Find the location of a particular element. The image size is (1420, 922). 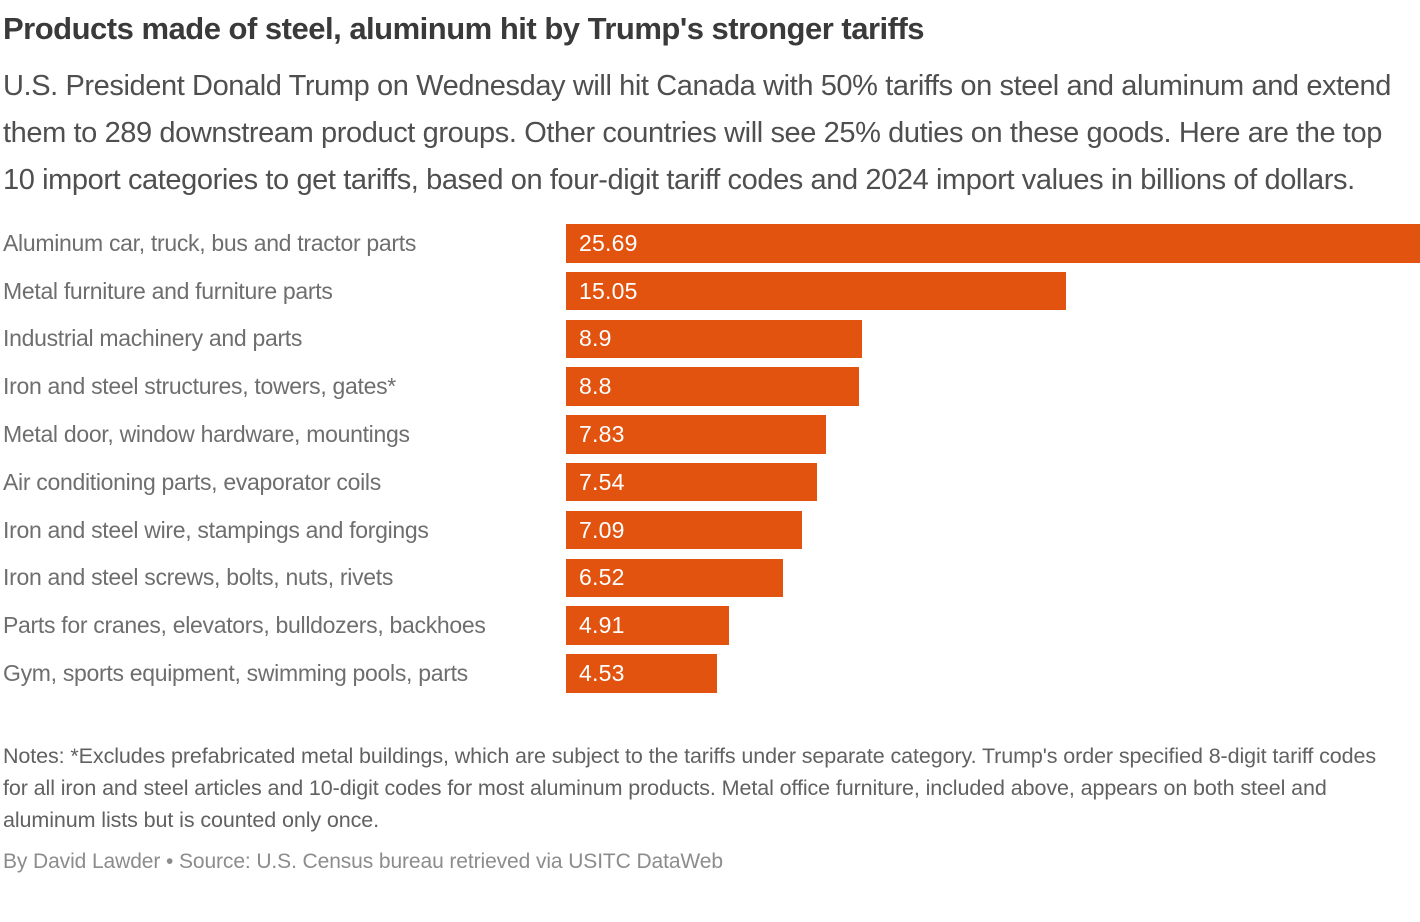

bar-track: 7.54 is located at coordinates (993, 482).